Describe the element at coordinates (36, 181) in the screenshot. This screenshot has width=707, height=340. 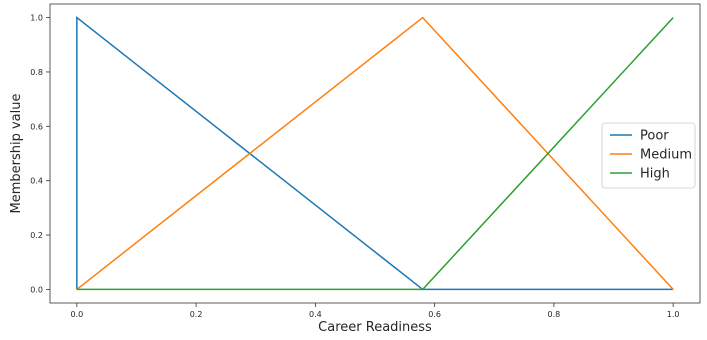
I see `y-tick-label: 0.4` at that location.